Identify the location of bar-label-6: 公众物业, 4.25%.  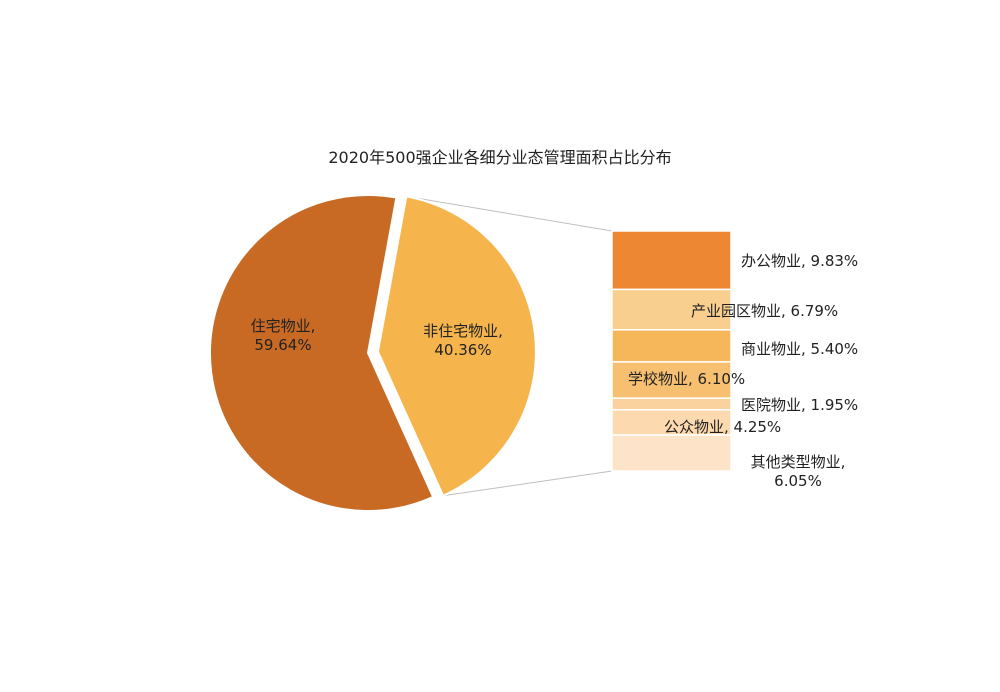
(722, 427).